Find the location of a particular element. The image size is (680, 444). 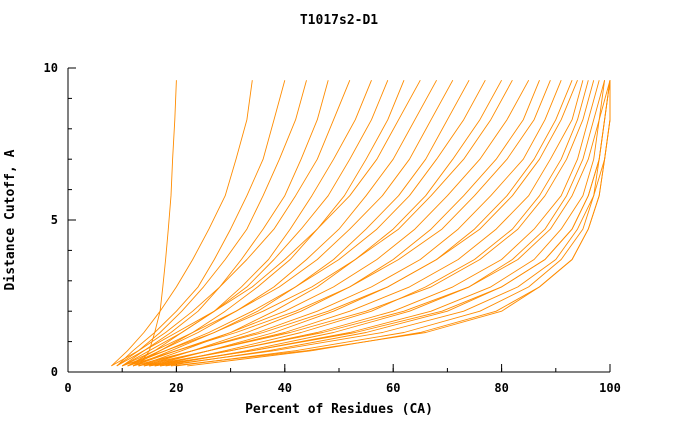

y-axis-label: Distance Cutoff, A is located at coordinates (10, 219).